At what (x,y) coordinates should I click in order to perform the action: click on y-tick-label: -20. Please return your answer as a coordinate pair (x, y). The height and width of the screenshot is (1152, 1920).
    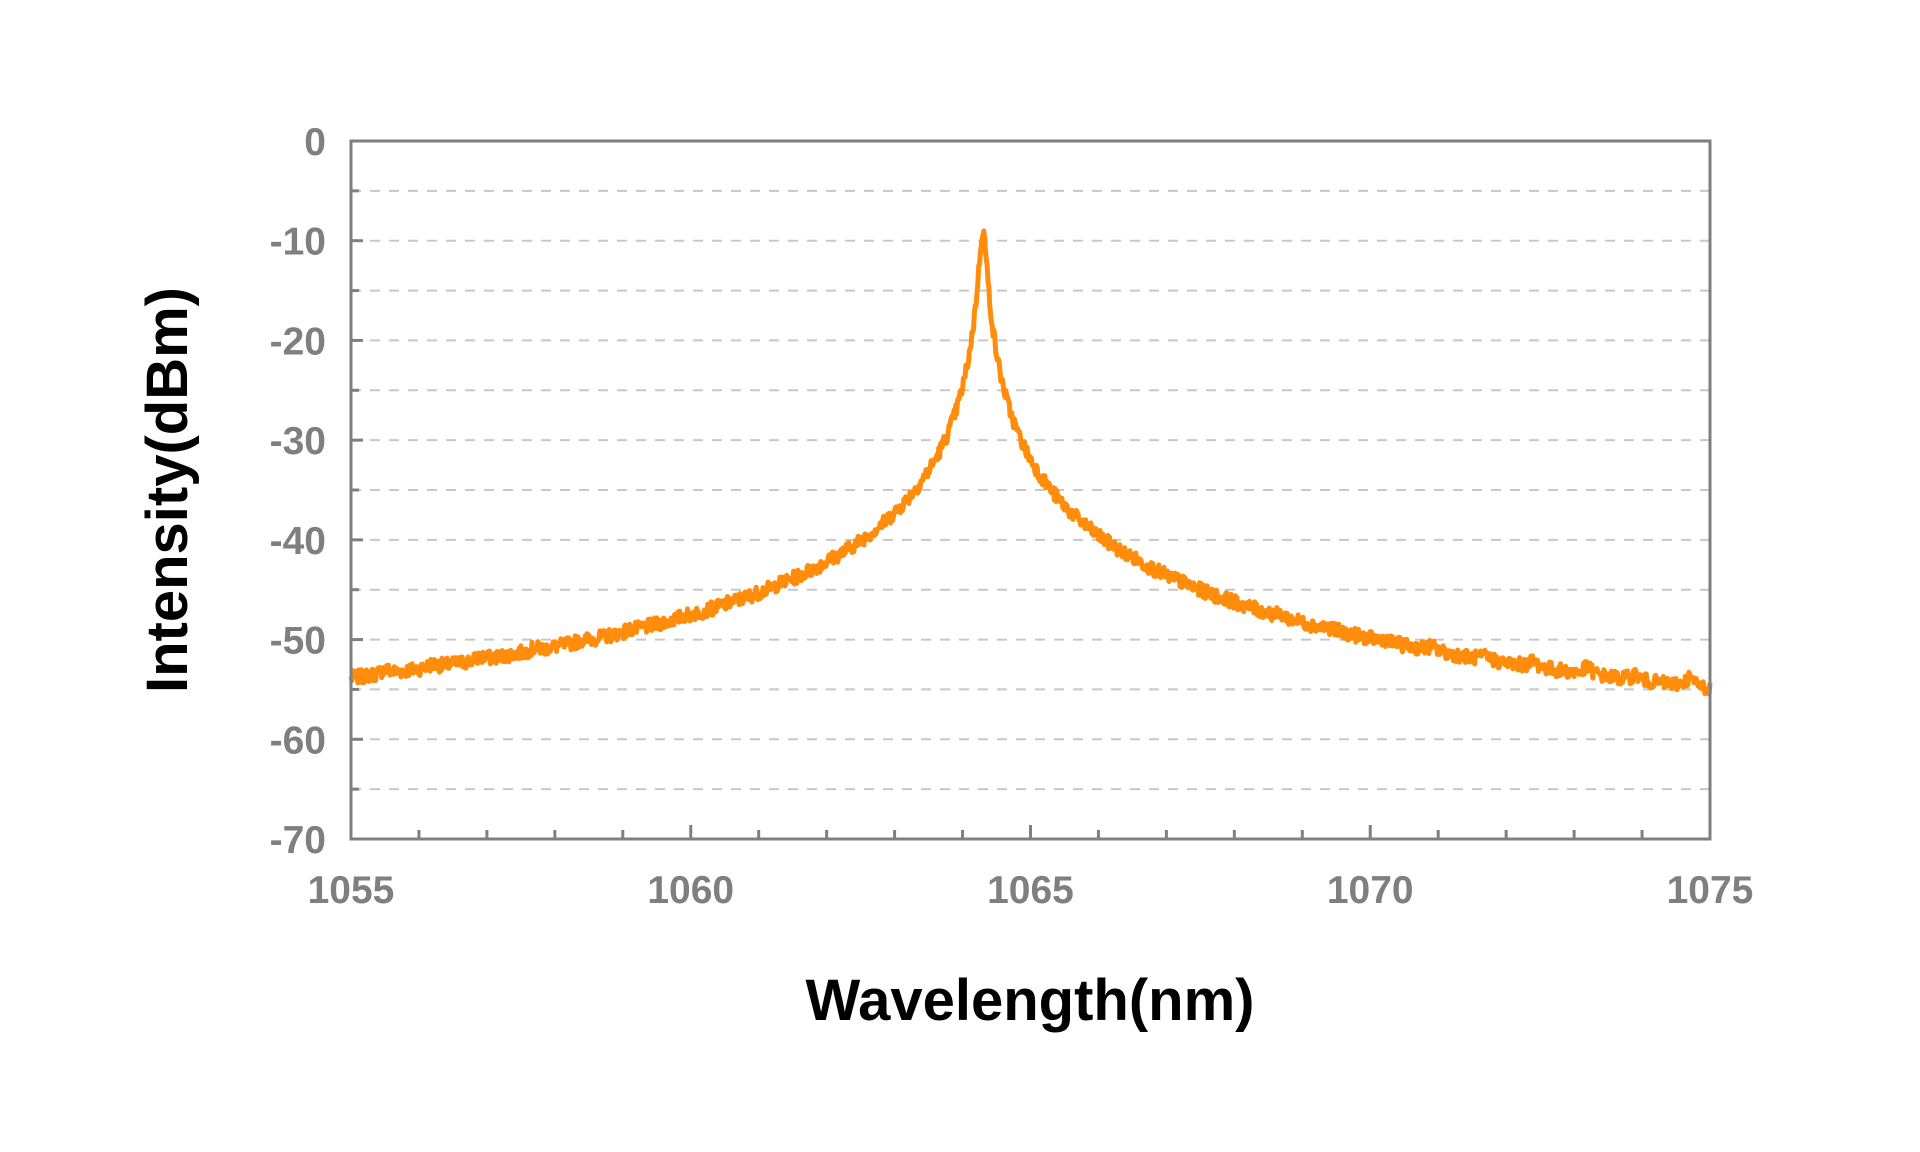
    Looking at the image, I should click on (298, 341).